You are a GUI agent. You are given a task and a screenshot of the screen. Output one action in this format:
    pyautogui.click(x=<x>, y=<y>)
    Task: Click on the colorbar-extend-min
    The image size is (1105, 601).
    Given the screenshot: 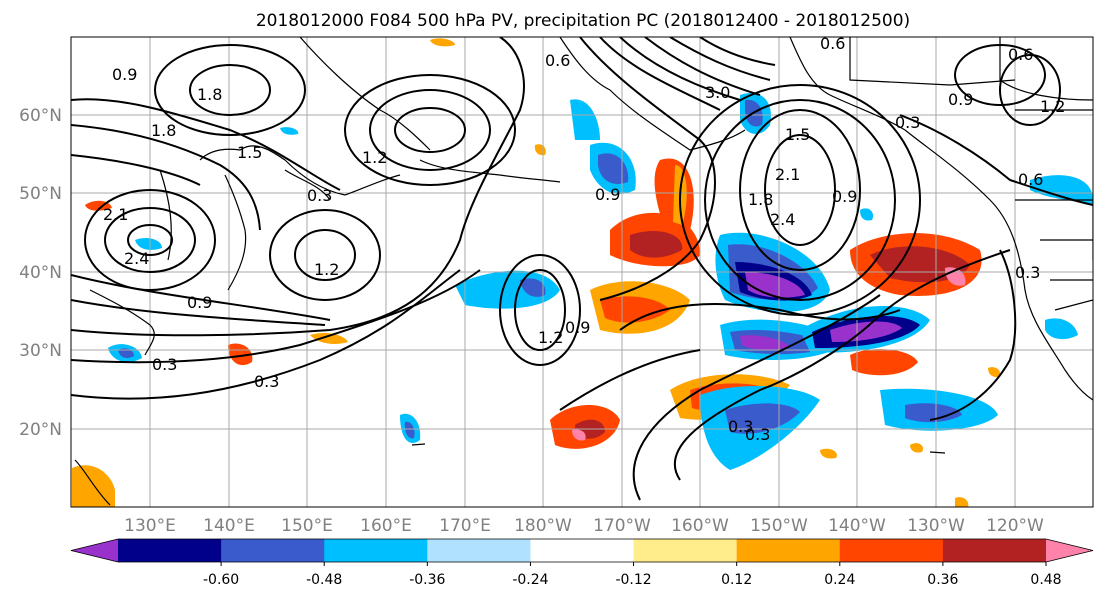 What is the action you would take?
    pyautogui.click(x=94, y=550)
    